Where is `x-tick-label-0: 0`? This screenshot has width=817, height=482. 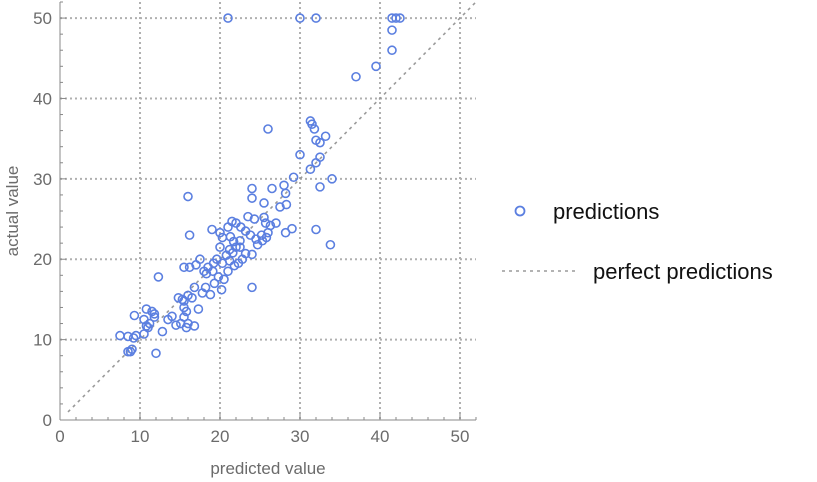
x-tick-label-0: 0 is located at coordinates (59, 436).